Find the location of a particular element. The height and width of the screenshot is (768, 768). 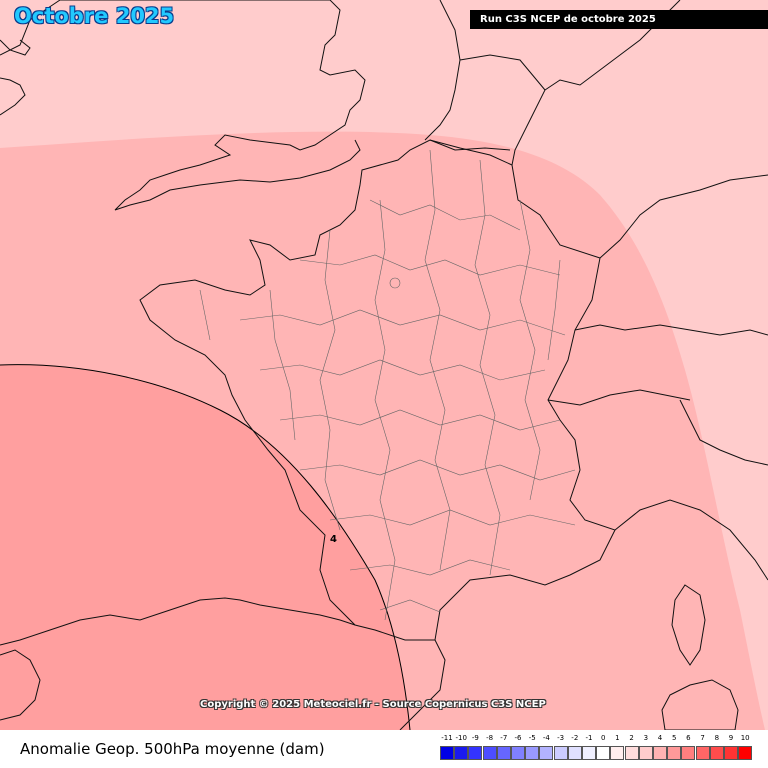

corsica-coast is located at coordinates (688, 625).